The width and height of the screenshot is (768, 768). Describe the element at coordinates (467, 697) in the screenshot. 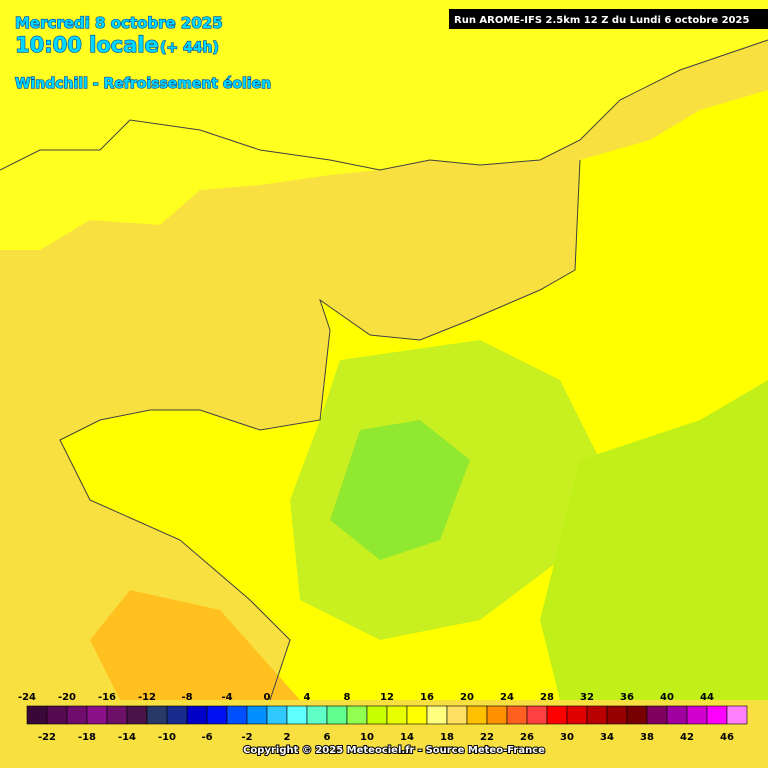

I see `legend-label: 20` at that location.